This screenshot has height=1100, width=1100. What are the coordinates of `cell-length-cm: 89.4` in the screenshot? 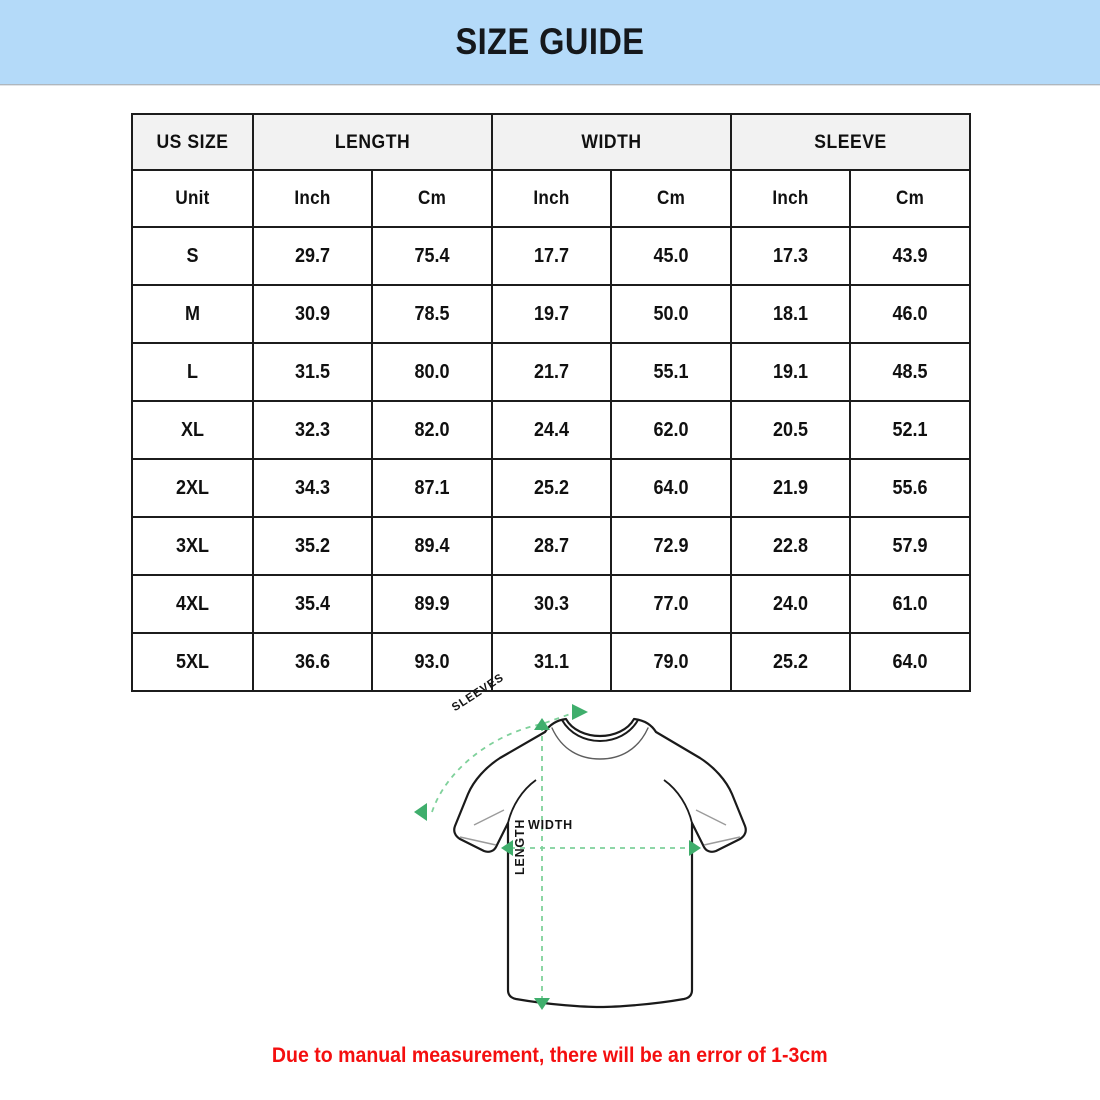 It's located at (432, 546).